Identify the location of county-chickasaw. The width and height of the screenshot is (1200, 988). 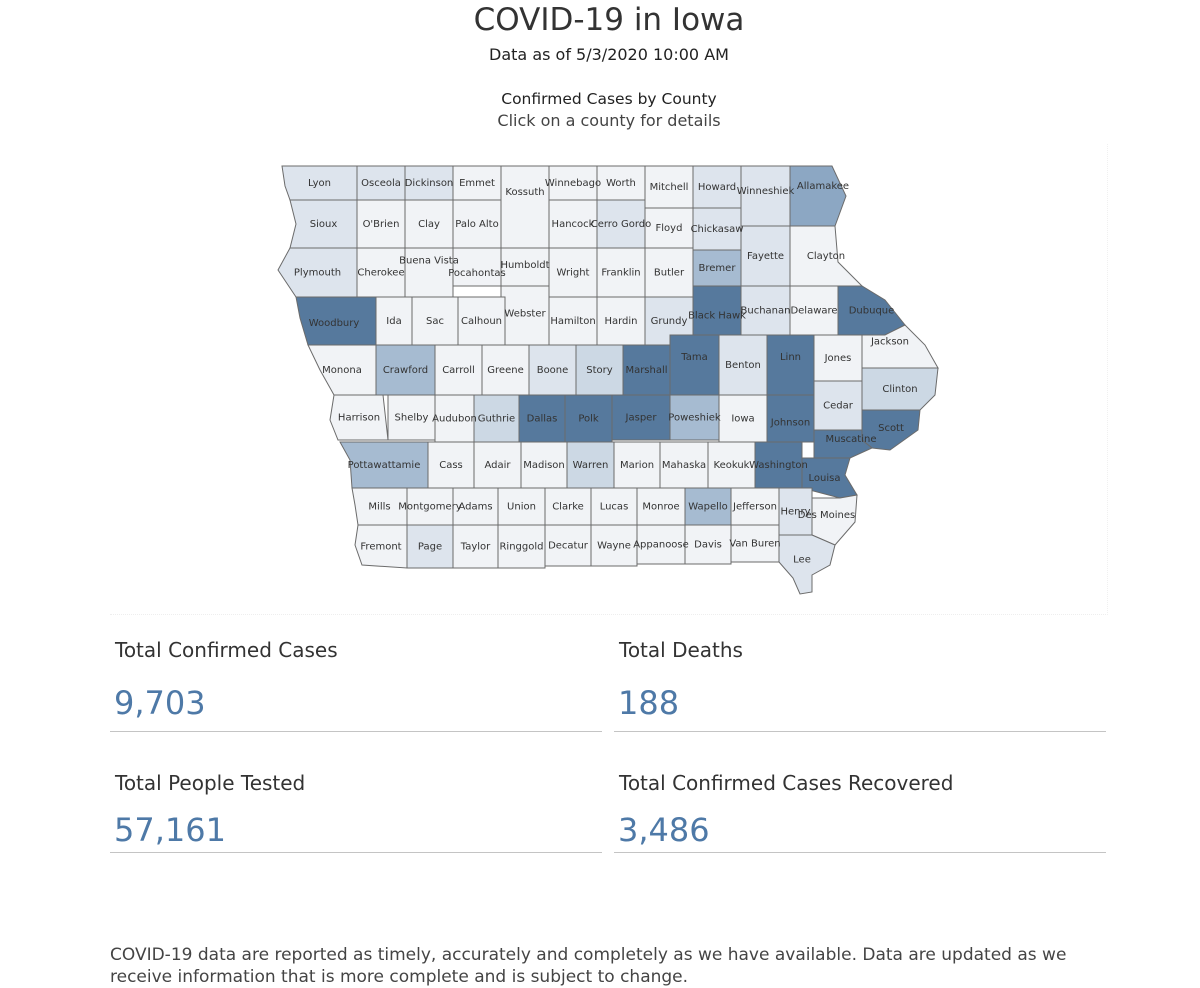
(717, 229).